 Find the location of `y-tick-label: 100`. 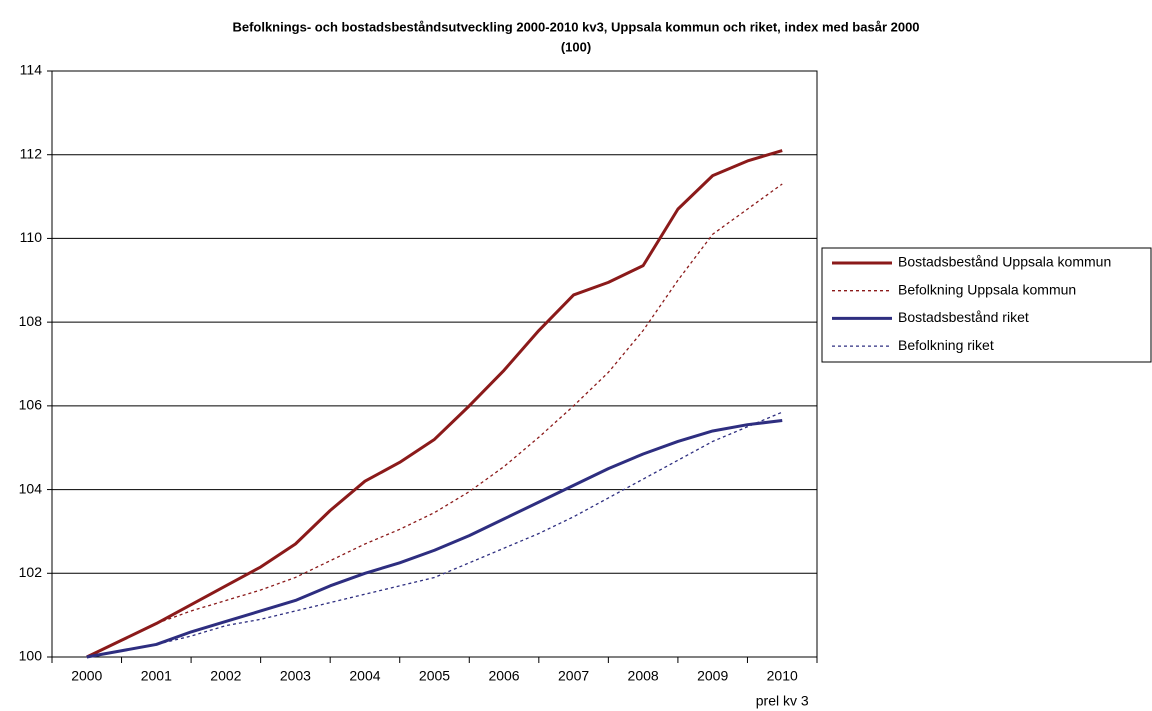

y-tick-label: 100 is located at coordinates (31, 656).